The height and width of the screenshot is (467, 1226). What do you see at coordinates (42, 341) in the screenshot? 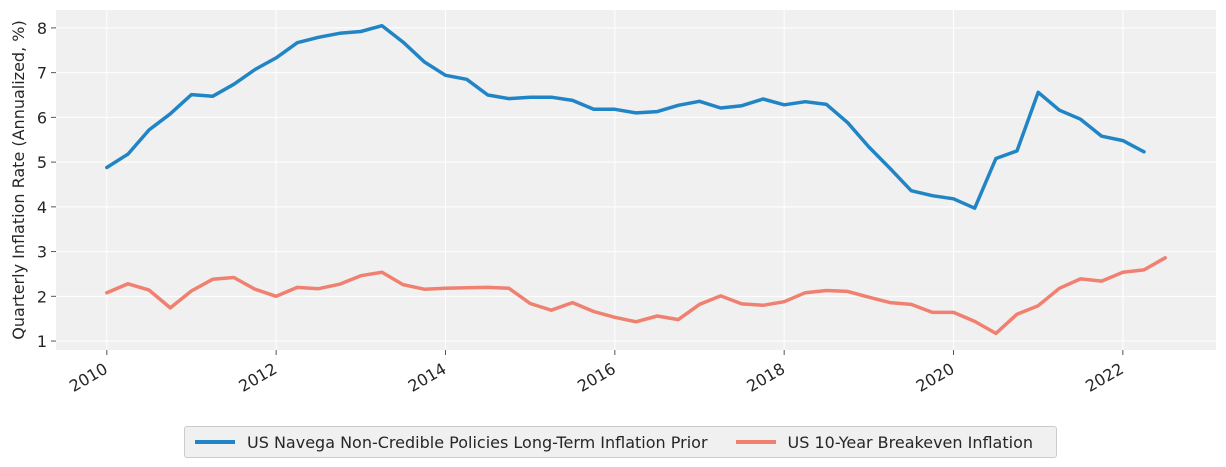
I see `y-tick-label: 1` at bounding box center [42, 341].